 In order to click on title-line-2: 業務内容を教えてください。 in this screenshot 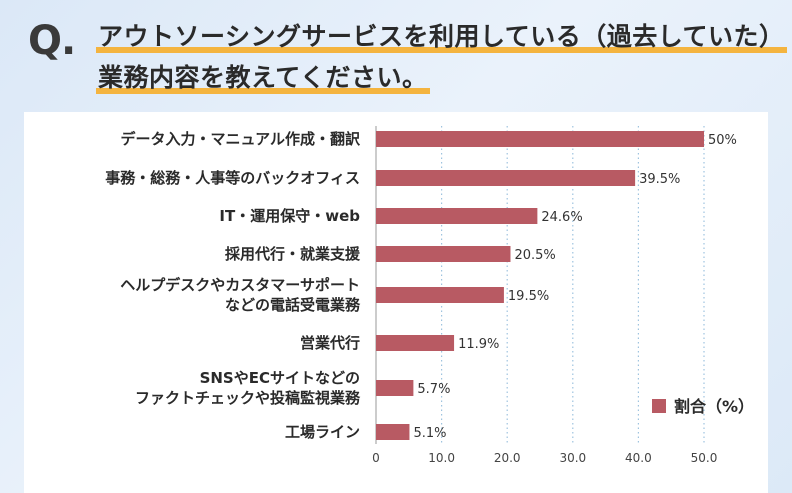, I will do `click(263, 78)`.